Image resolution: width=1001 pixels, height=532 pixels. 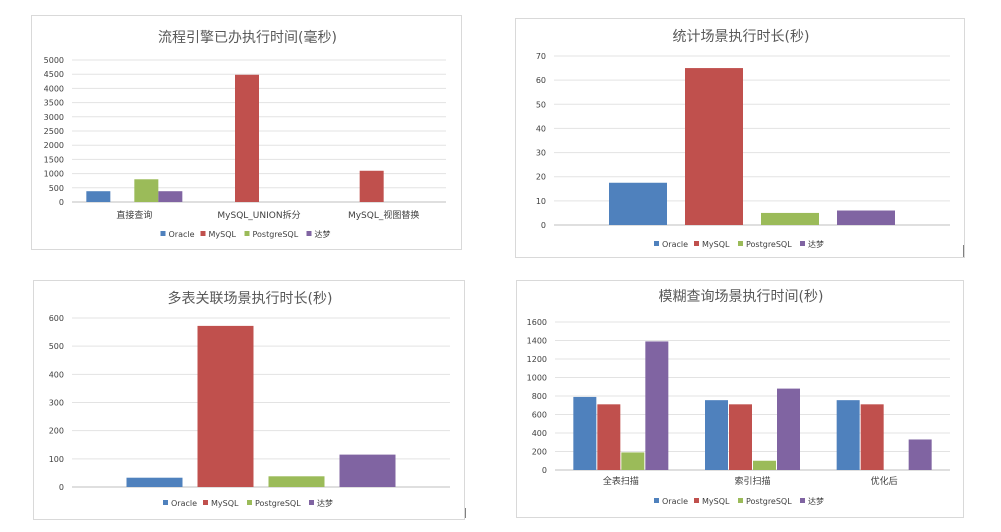 What do you see at coordinates (56, 403) in the screenshot?
I see `y-tick-label: 300` at bounding box center [56, 403].